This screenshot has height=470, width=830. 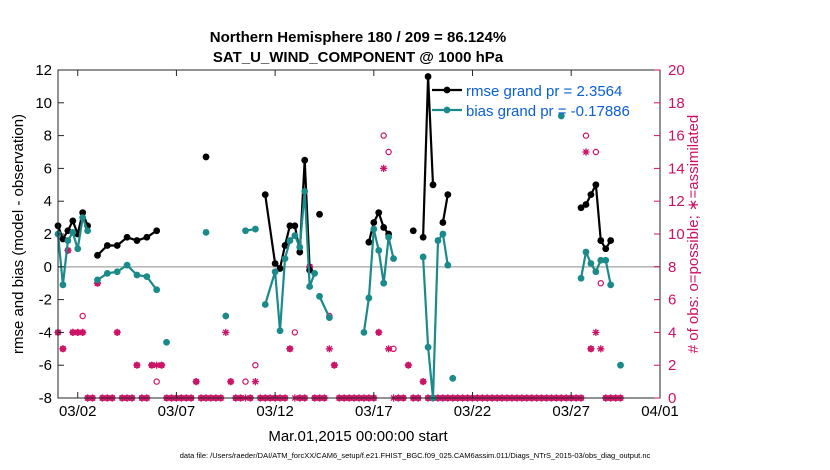 I want to click on x-tick-label: 04/01, so click(x=660, y=411).